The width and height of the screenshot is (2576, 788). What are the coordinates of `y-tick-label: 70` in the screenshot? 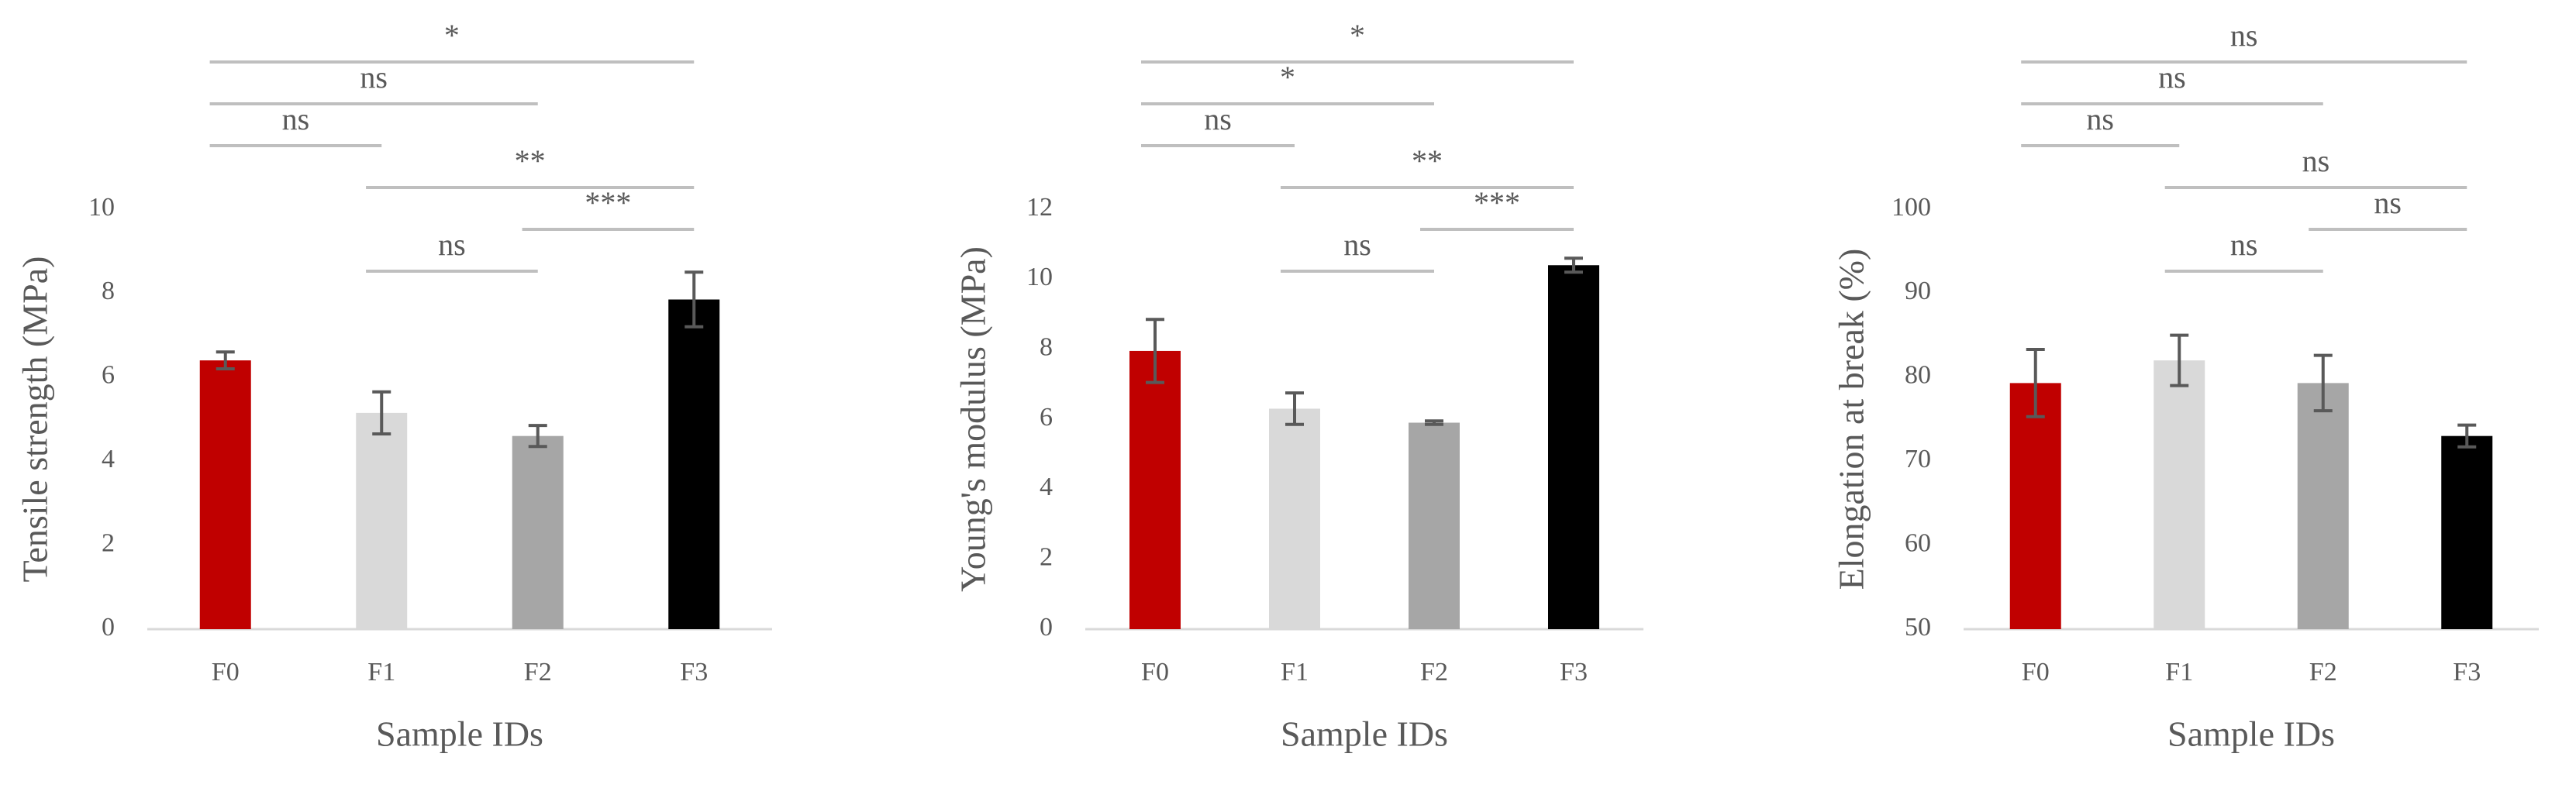 It's located at (1918, 459).